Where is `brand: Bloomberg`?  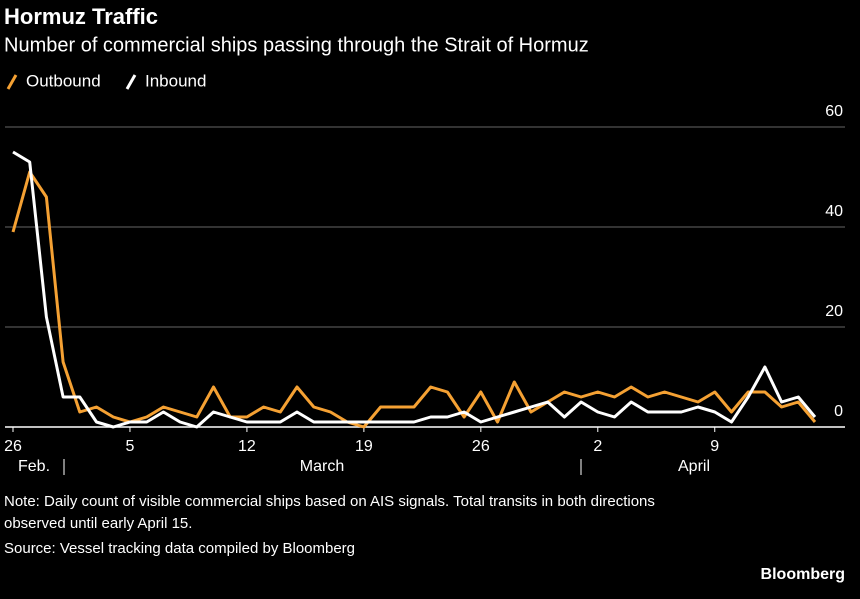
brand: Bloomberg is located at coordinates (803, 574).